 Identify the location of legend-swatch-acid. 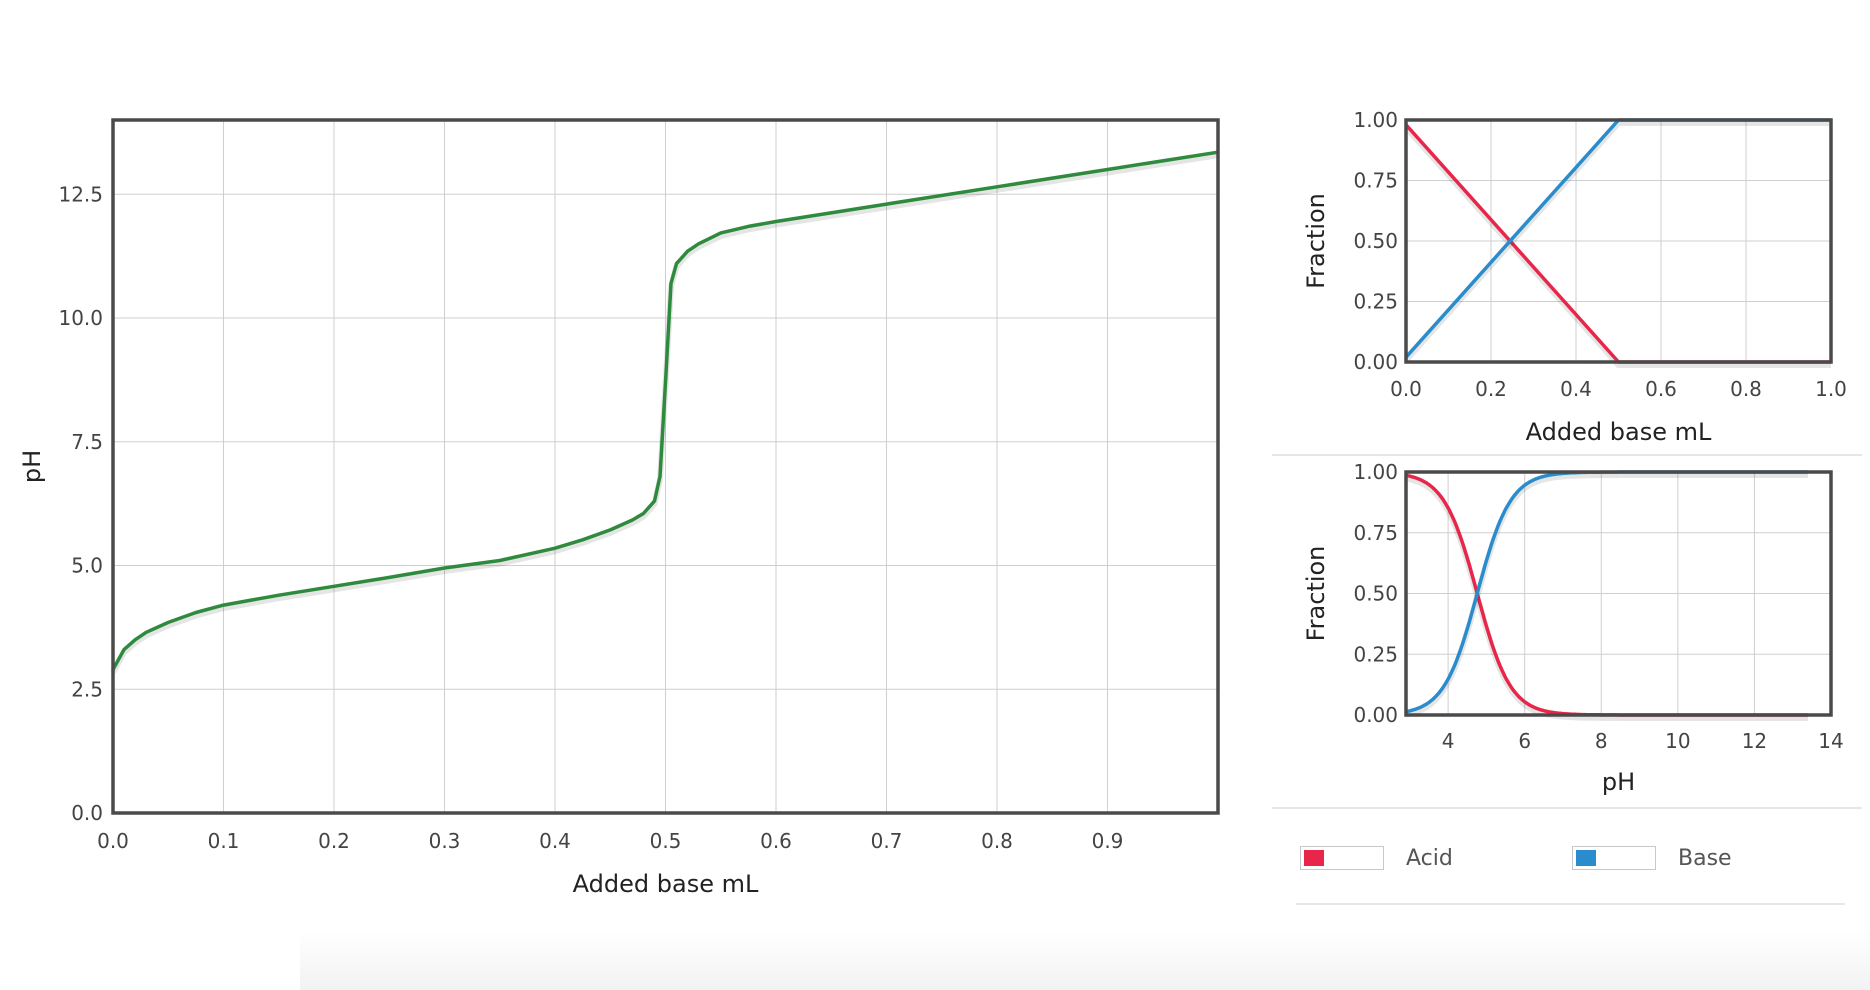
(1342, 858).